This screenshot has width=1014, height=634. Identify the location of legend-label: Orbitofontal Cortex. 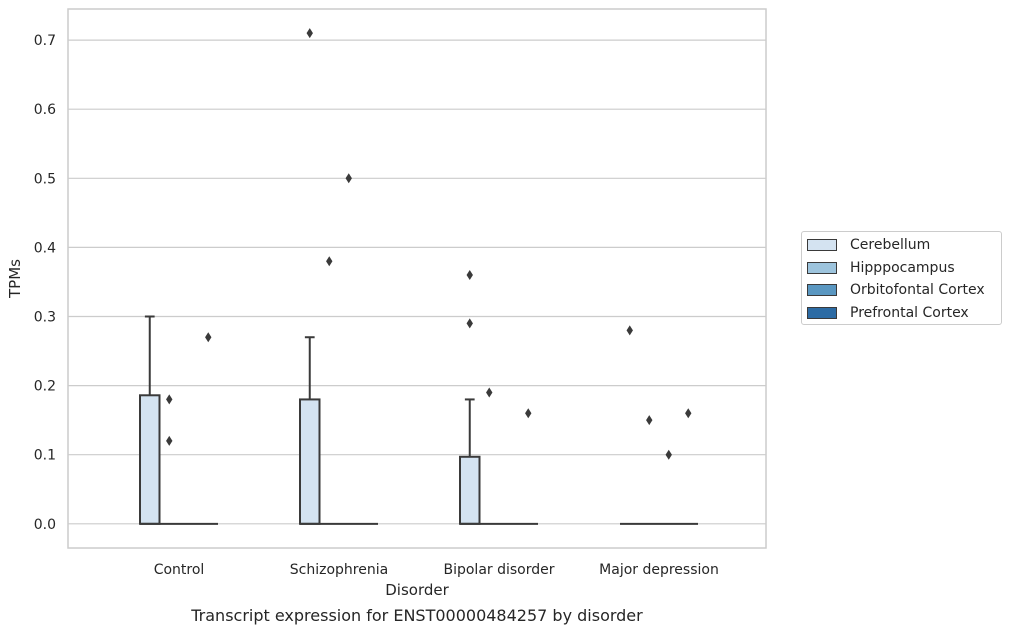
(917, 290).